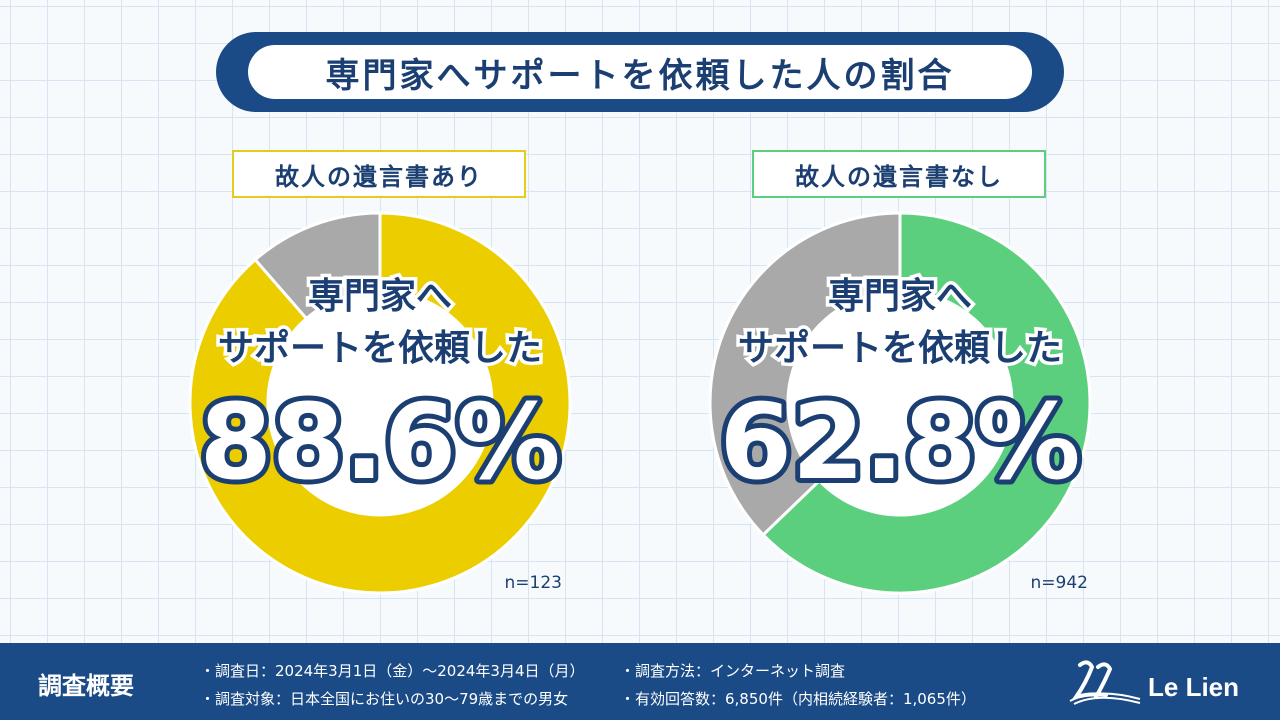 The image size is (1280, 720). Describe the element at coordinates (640, 72) in the screenshot. I see `page-title: 専門家へサポートを依頼した人の割合` at that location.